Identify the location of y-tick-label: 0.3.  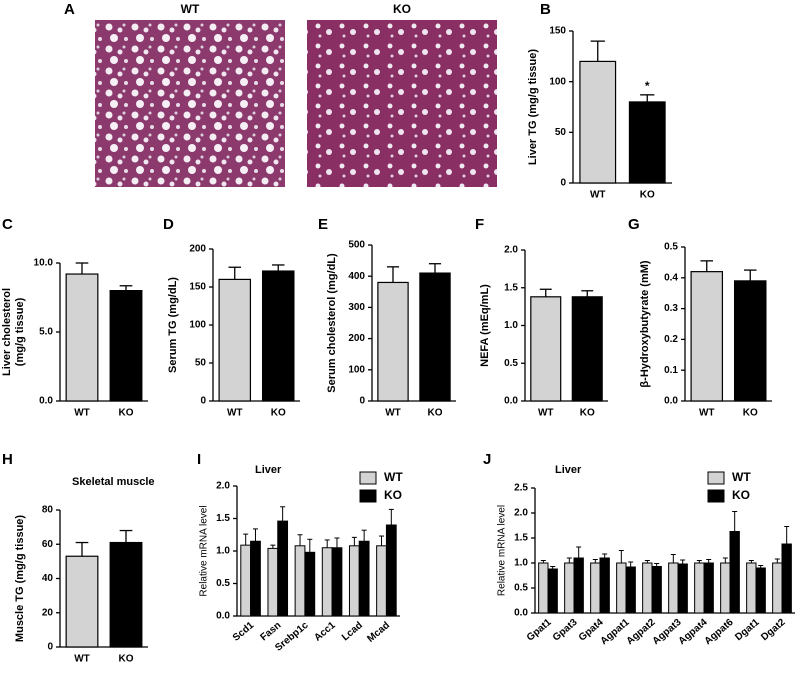
(671, 308).